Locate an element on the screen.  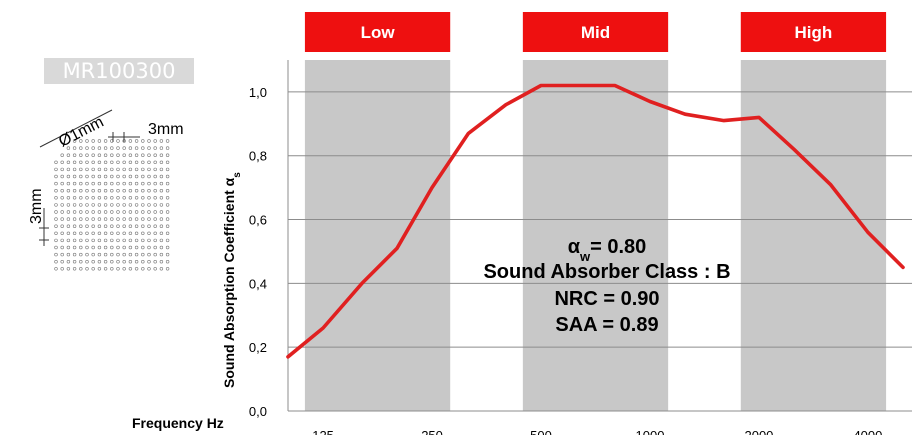
y-tick-label: 0,4 is located at coordinates (258, 283).